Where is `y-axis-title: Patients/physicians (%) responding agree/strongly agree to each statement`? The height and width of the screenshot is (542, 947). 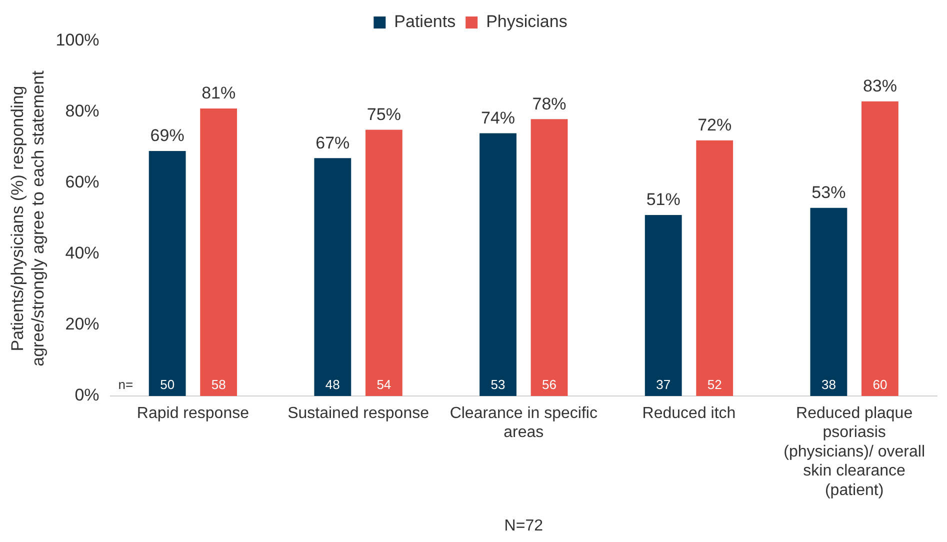 y-axis-title: Patients/physicians (%) responding agree/strongly agree to each statement is located at coordinates (28, 218).